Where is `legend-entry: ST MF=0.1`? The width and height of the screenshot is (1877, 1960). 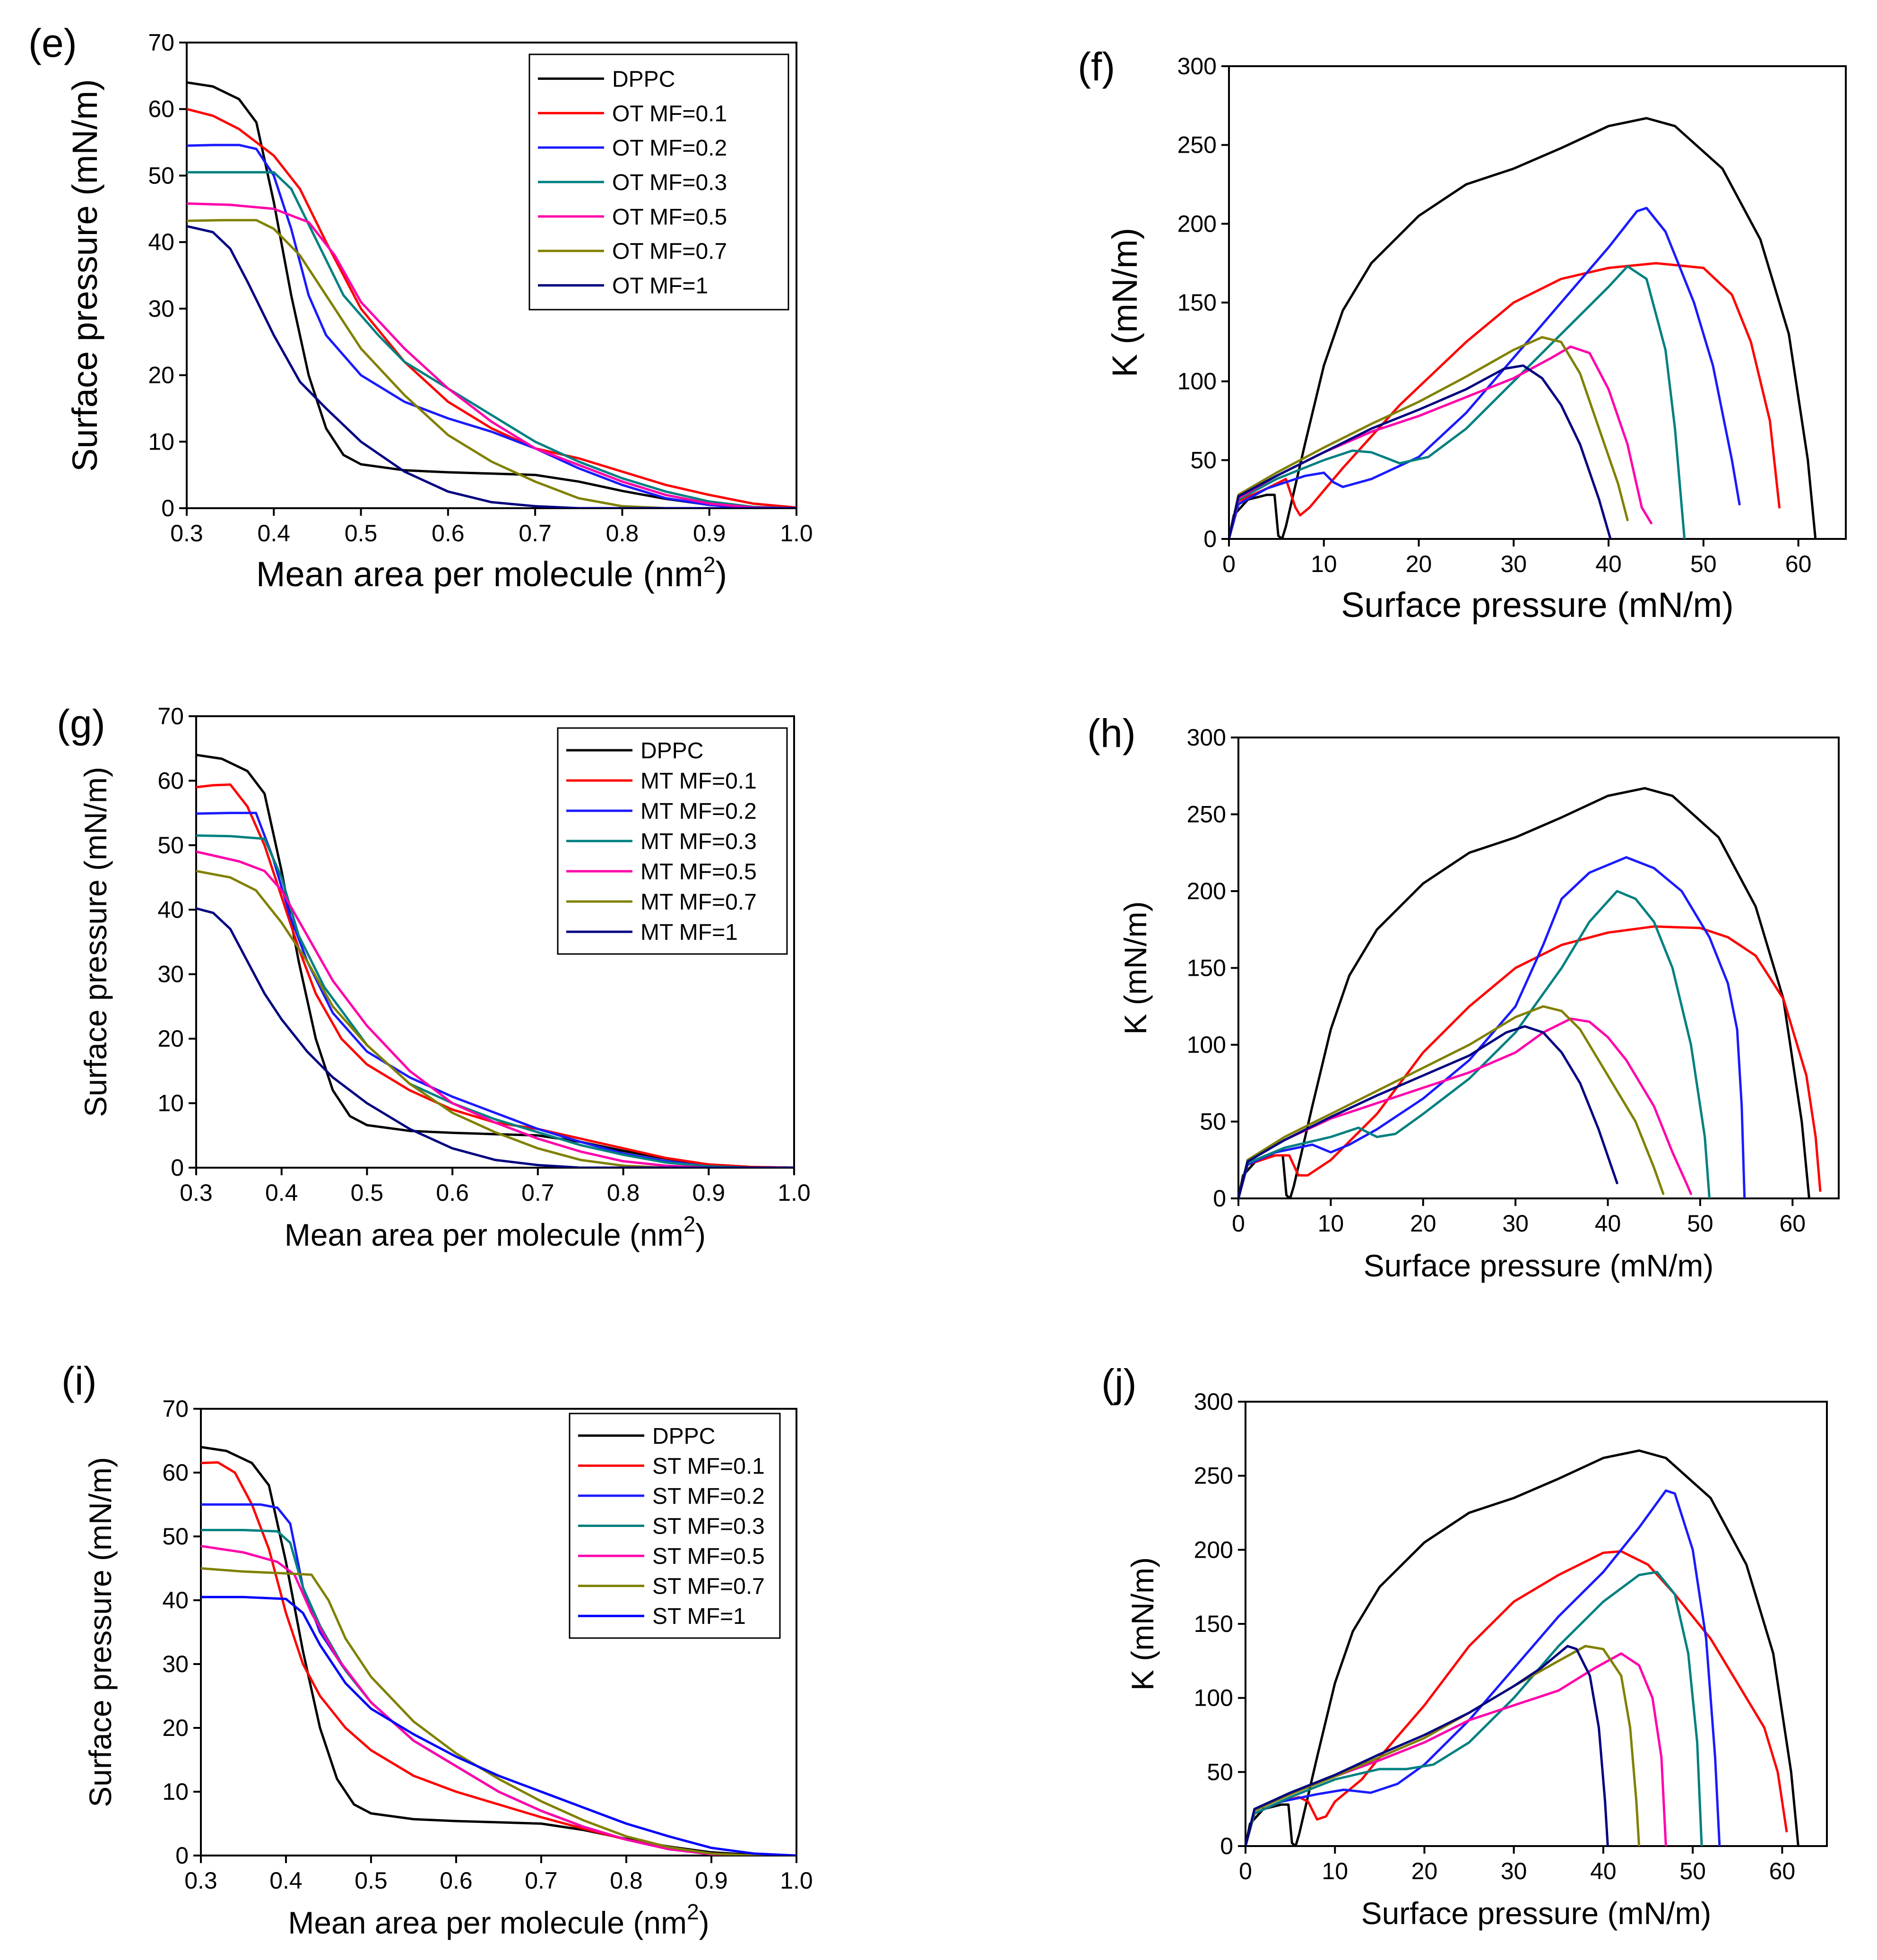
legend-entry: ST MF=0.1 is located at coordinates (708, 1467).